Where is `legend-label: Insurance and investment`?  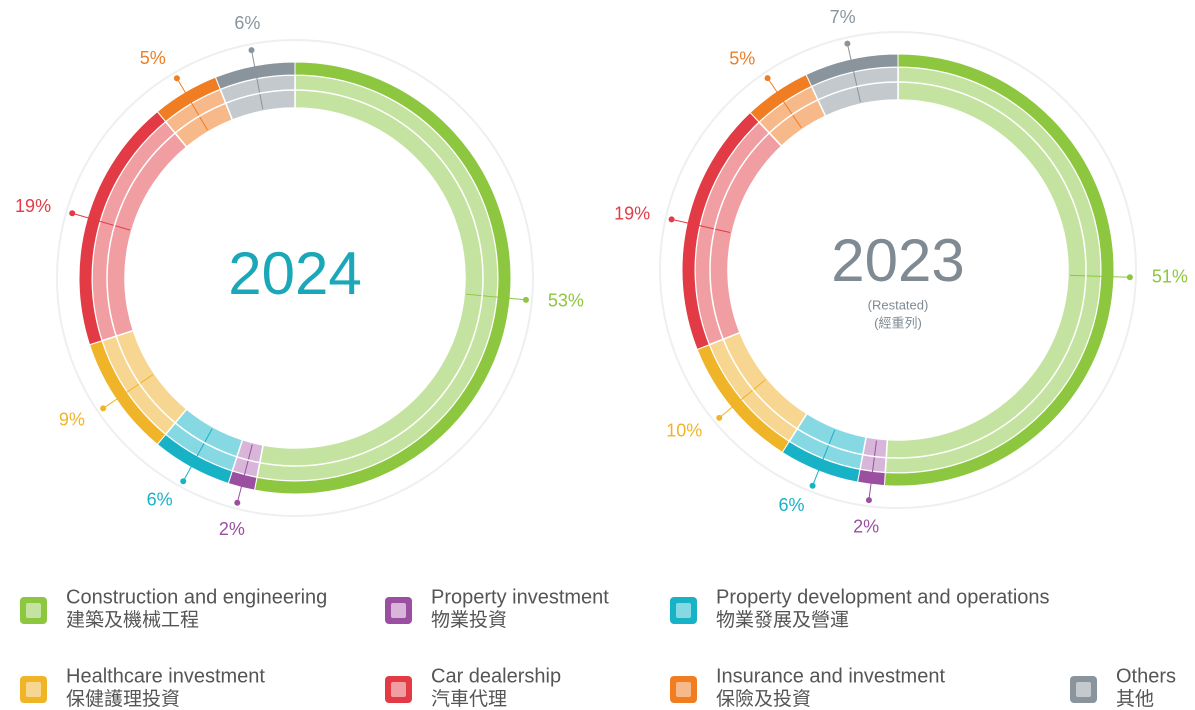
legend-label: Insurance and investment is located at coordinates (830, 676).